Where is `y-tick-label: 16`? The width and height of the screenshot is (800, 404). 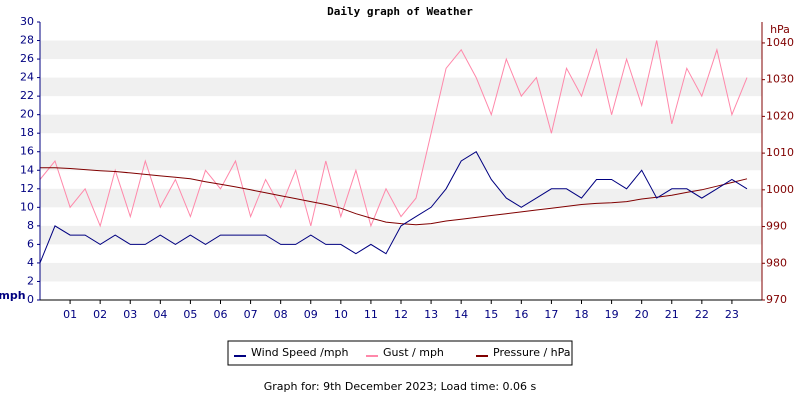 y-tick-label: 16 is located at coordinates (27, 151).